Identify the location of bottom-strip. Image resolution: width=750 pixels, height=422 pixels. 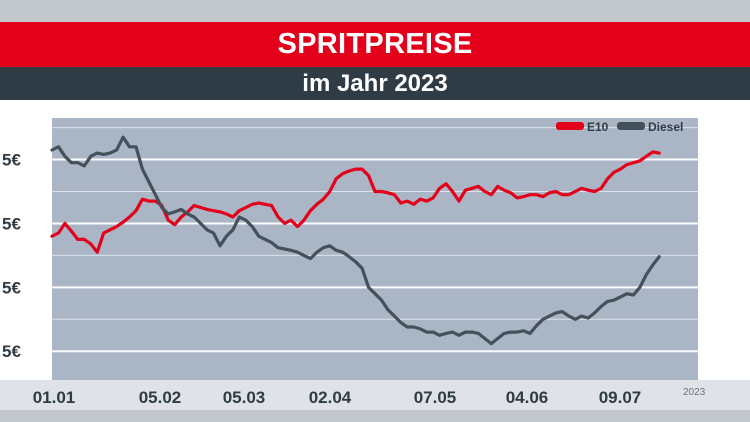
(375, 416).